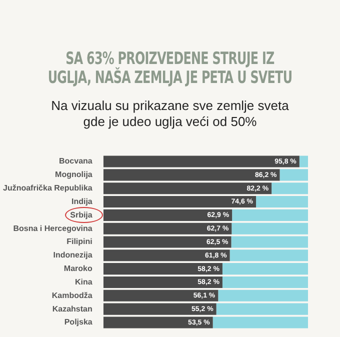 The height and width of the screenshot is (337, 340). I want to click on chart-title: SA 63% PROIZVEDENE STRUJE IZ UGLJA, NAŠA ZEMLJA JE PETA U SVETU, so click(170, 68).